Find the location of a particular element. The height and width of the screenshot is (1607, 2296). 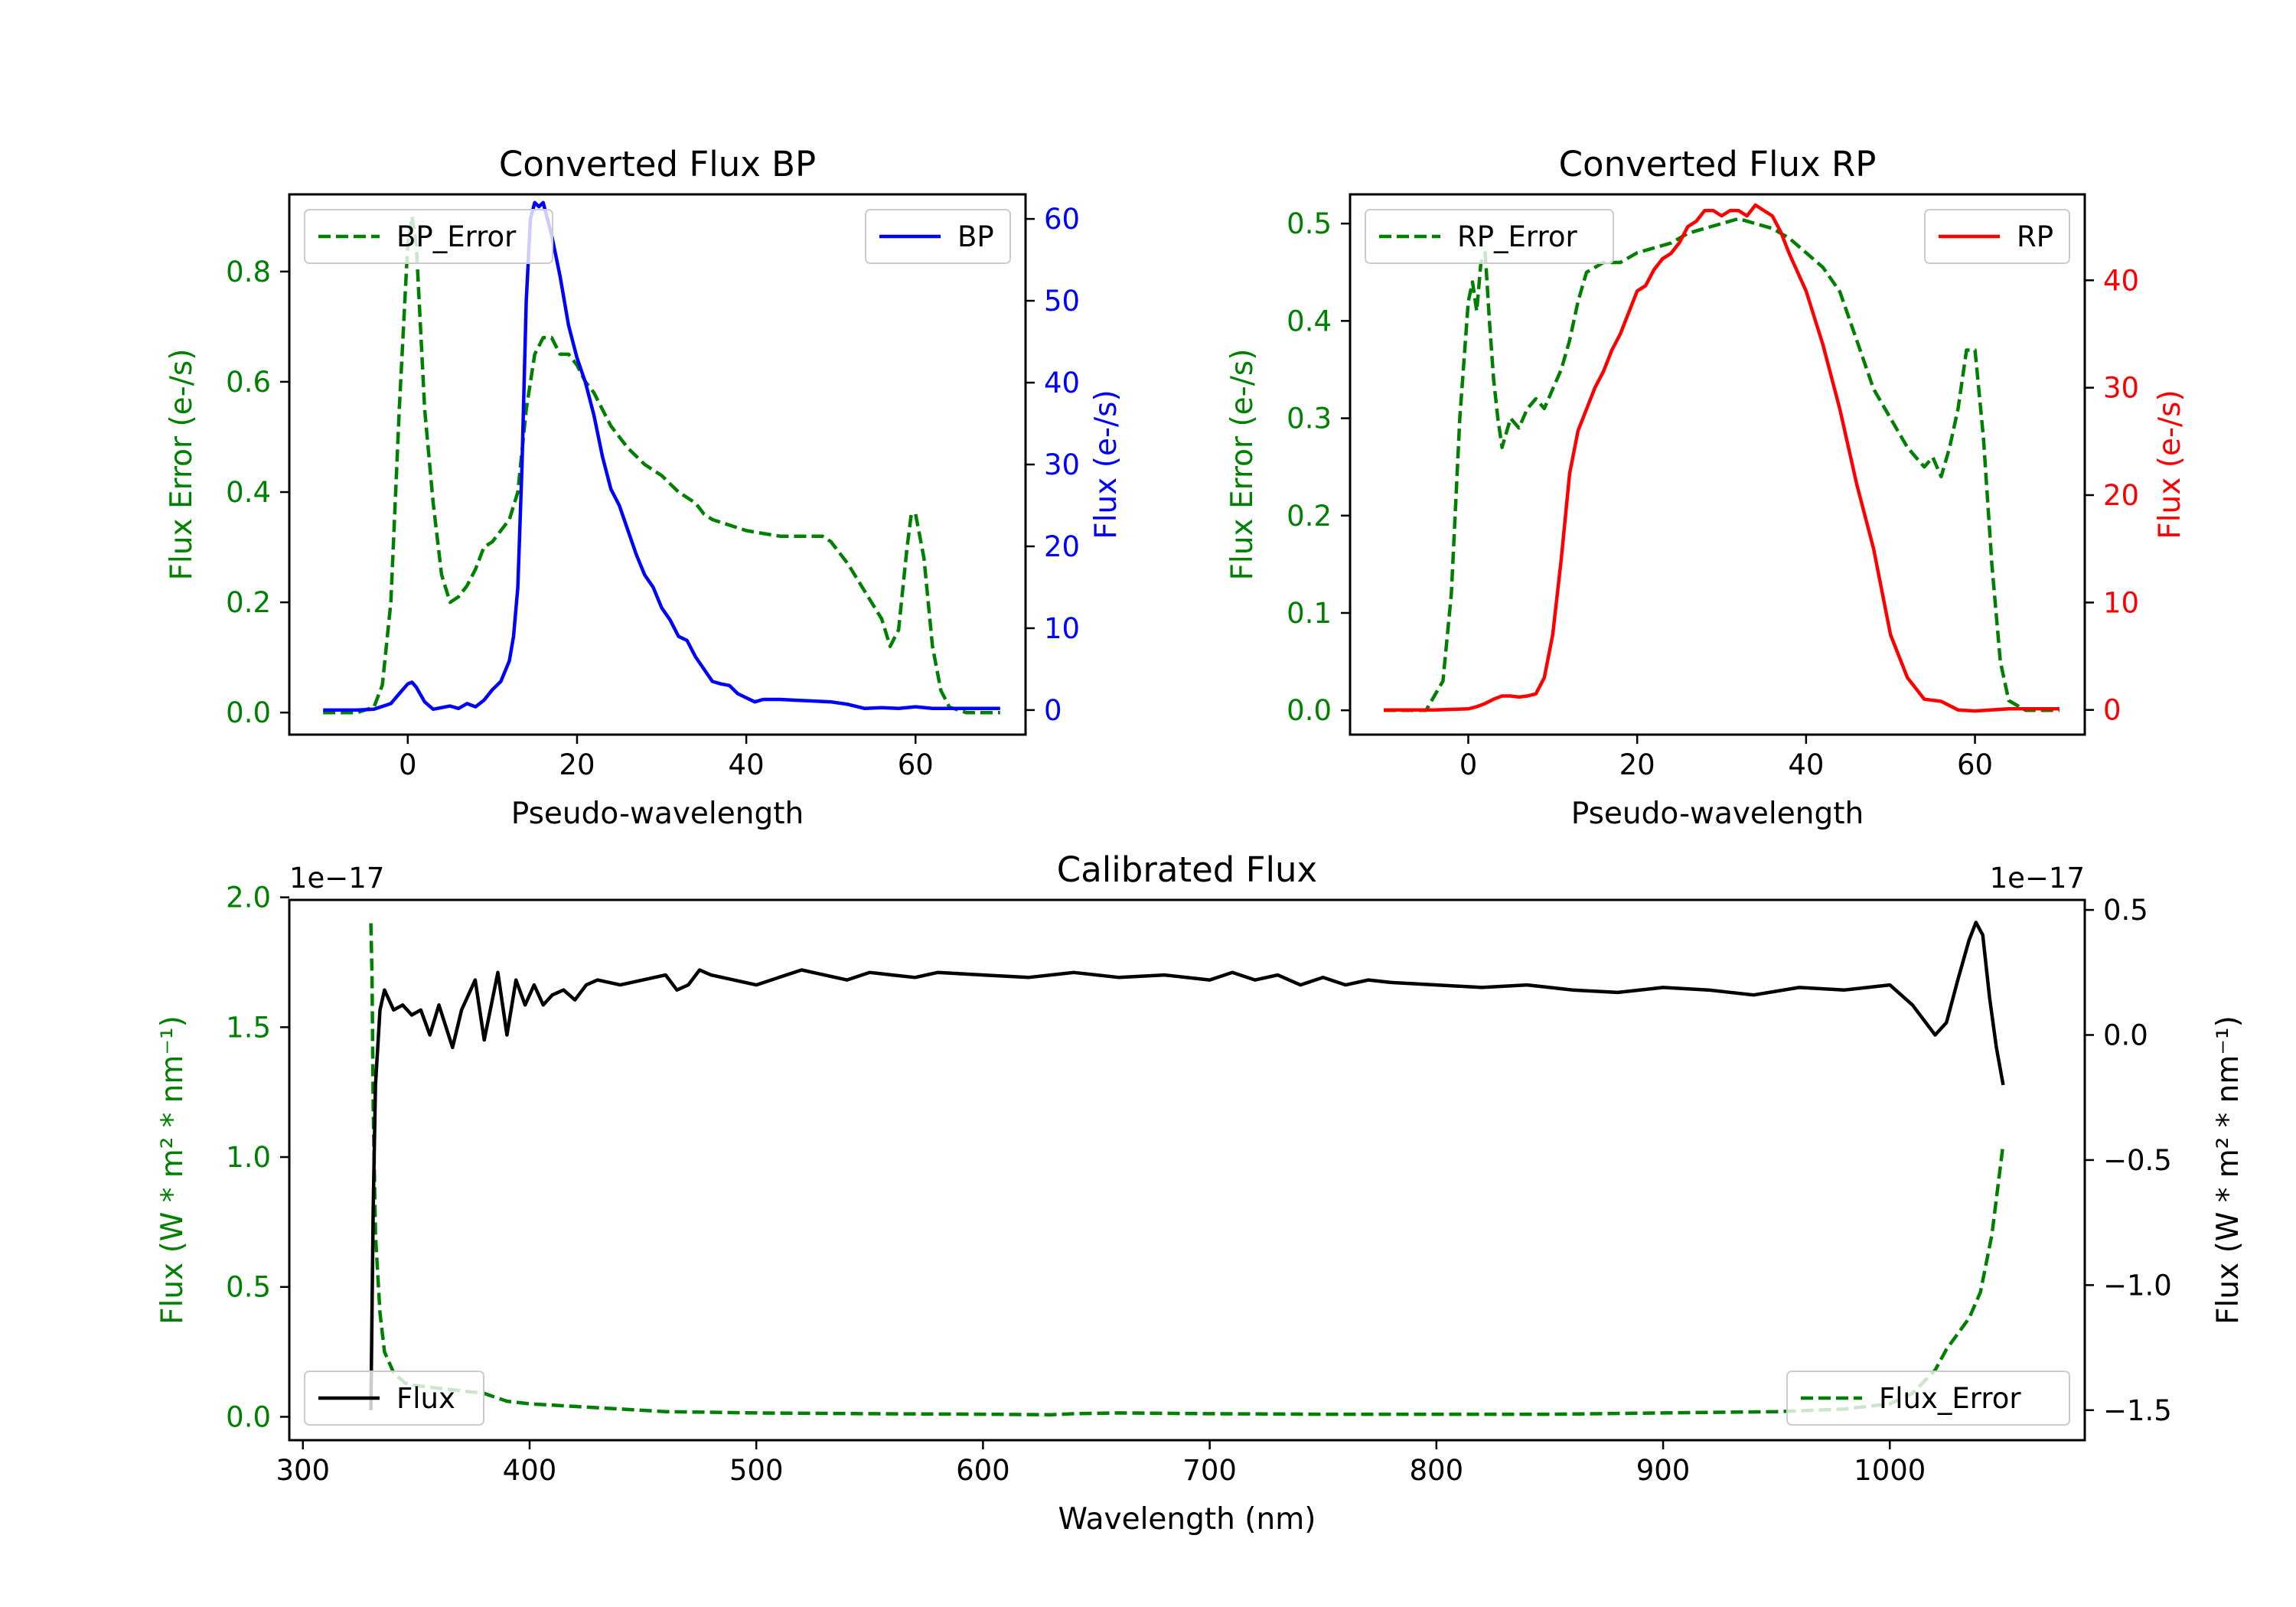

bp-ytick-left-label: 0.0 is located at coordinates (248, 712).